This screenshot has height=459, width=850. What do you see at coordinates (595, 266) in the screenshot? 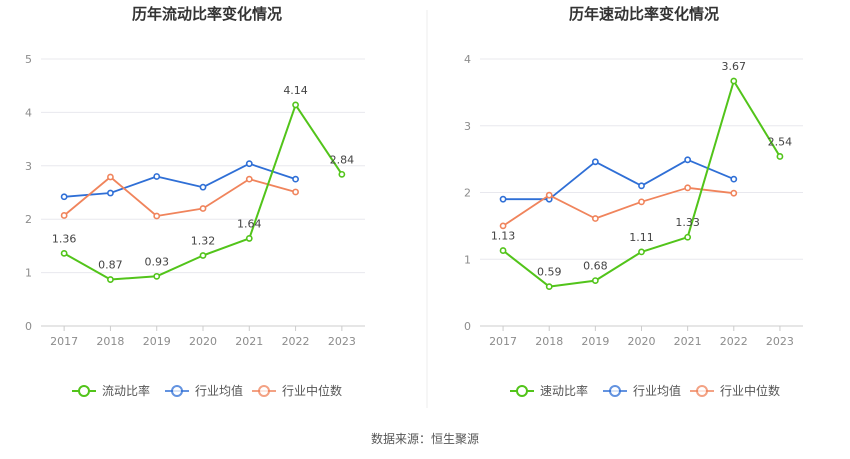
I see `data-label: 0.68` at bounding box center [595, 266].